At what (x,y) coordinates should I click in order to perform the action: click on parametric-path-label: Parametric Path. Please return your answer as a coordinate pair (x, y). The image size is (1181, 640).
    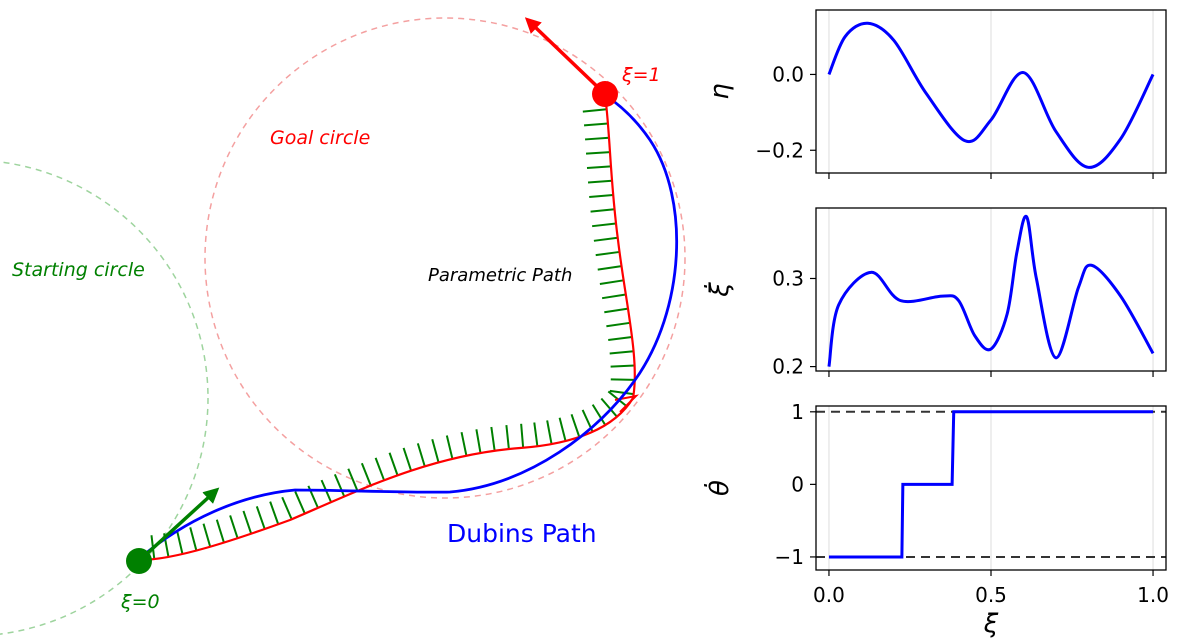
    Looking at the image, I should click on (500, 275).